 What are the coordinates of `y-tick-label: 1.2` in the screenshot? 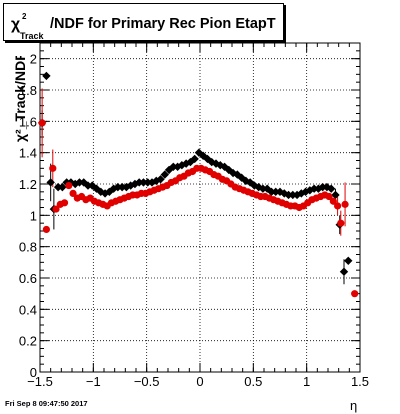 It's located at (28, 184).